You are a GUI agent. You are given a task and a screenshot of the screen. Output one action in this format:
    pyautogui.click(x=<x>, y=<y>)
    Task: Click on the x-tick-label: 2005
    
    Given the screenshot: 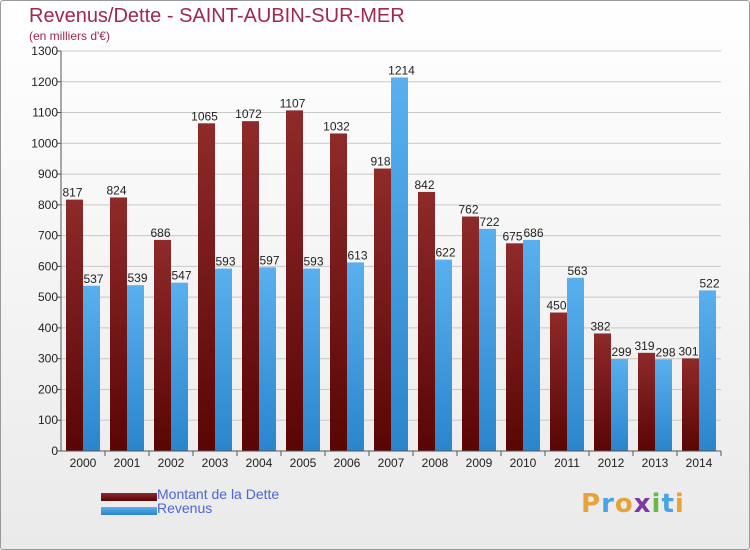 What is the action you would take?
    pyautogui.click(x=303, y=463)
    